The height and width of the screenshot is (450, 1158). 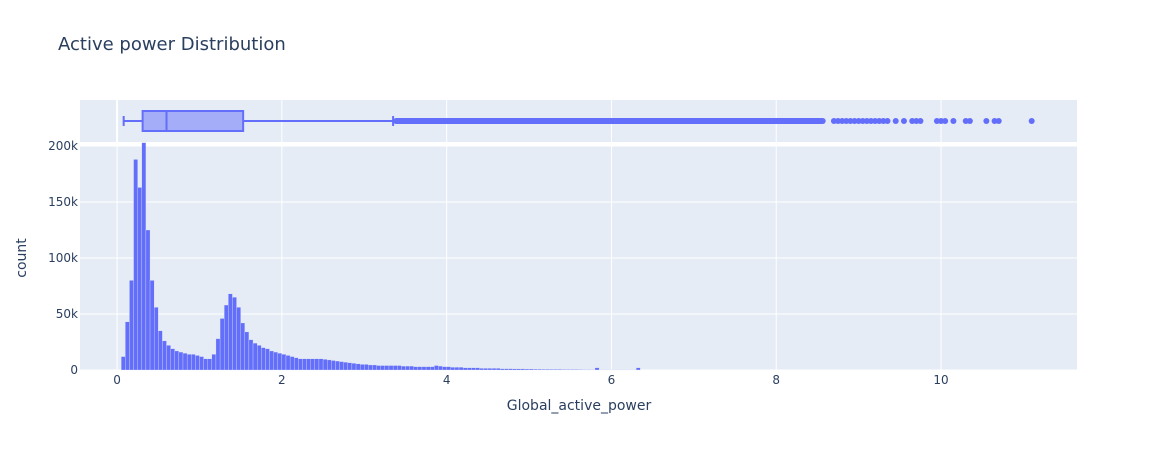 I want to click on box-outliers-dense, so click(x=609, y=121).